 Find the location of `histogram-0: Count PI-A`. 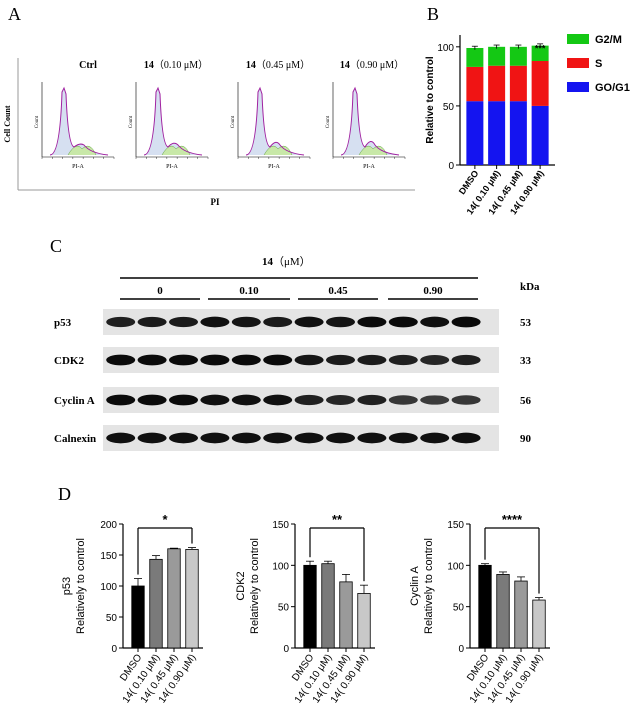

histogram-0: Count PI-A is located at coordinates (75, 126).